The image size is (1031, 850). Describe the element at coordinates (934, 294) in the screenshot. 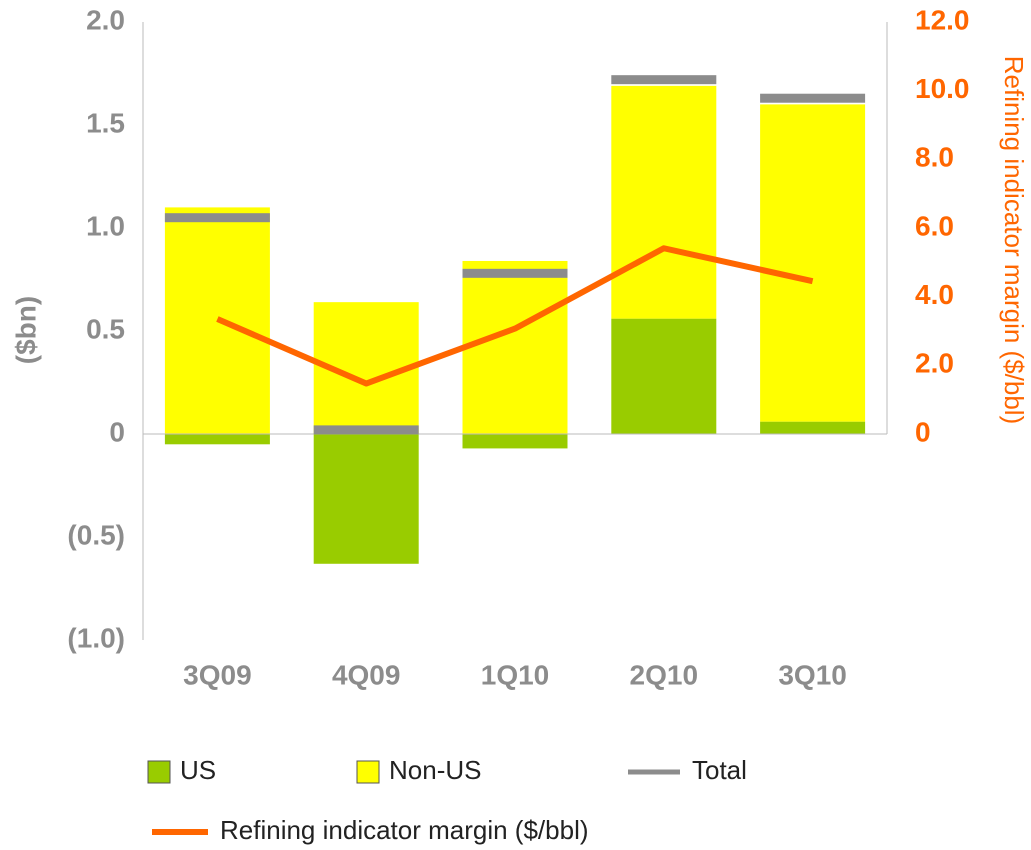

I see `y2-tick-label: 4.0` at that location.